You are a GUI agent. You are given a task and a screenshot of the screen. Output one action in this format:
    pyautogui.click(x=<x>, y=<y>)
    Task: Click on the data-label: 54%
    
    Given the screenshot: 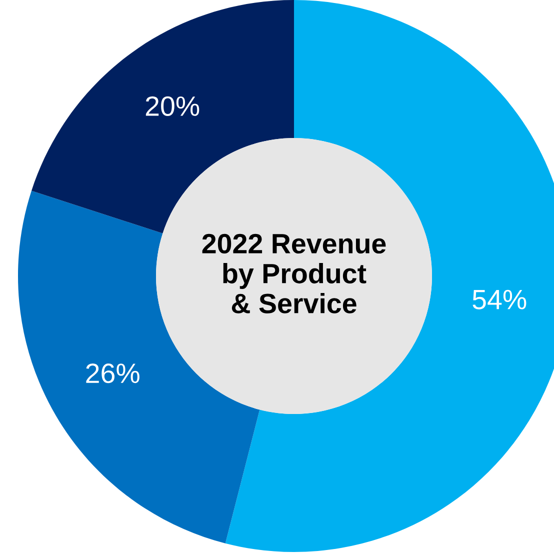 What is the action you would take?
    pyautogui.click(x=499, y=300)
    